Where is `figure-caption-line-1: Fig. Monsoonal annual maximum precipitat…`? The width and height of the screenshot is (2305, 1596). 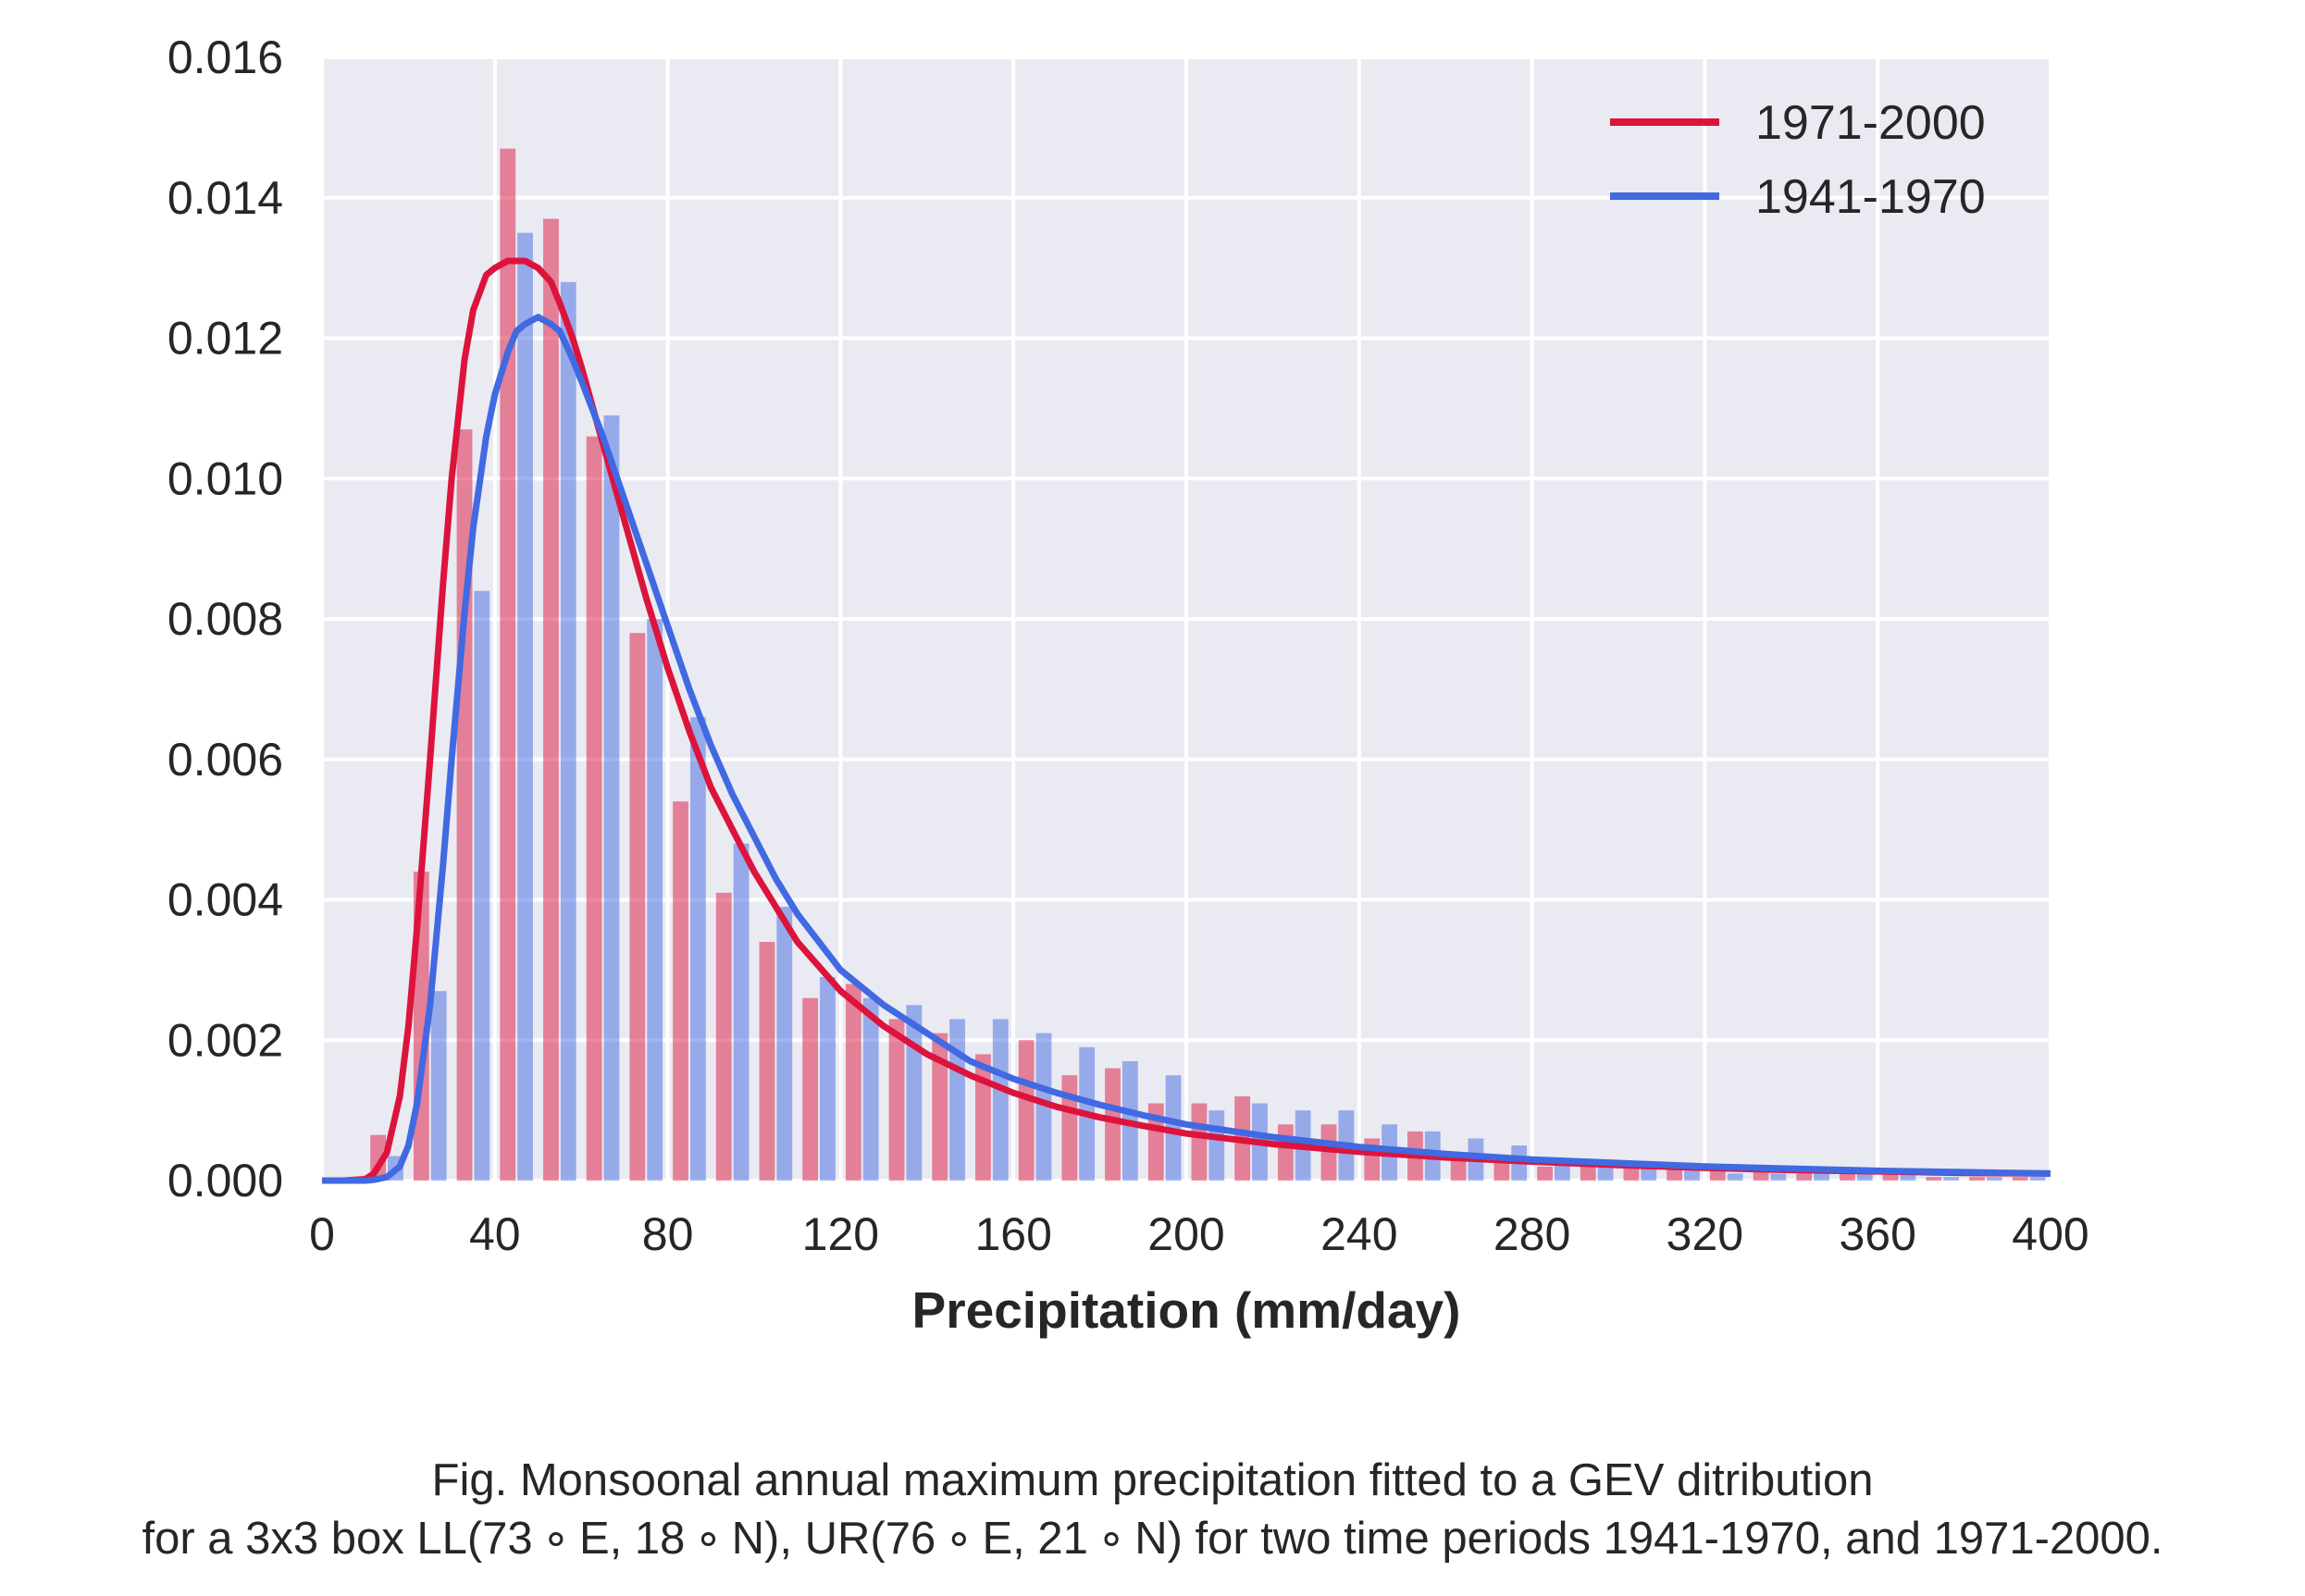
figure-caption-line-1: Fig. Monsoonal annual maximum precipitat… is located at coordinates (1152, 1480).